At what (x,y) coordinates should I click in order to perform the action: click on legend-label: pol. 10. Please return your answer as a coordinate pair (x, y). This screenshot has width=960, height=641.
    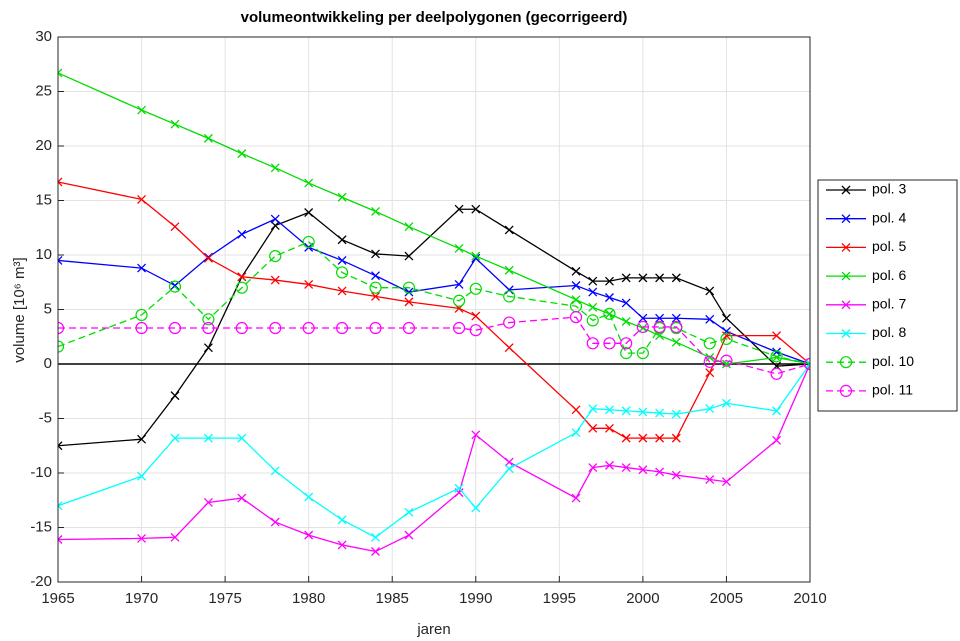
    Looking at the image, I should click on (893, 361).